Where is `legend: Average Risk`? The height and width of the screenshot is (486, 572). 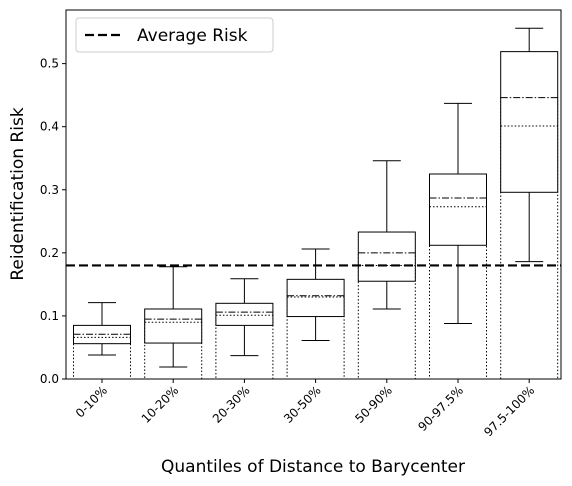
legend: Average Risk is located at coordinates (174, 35).